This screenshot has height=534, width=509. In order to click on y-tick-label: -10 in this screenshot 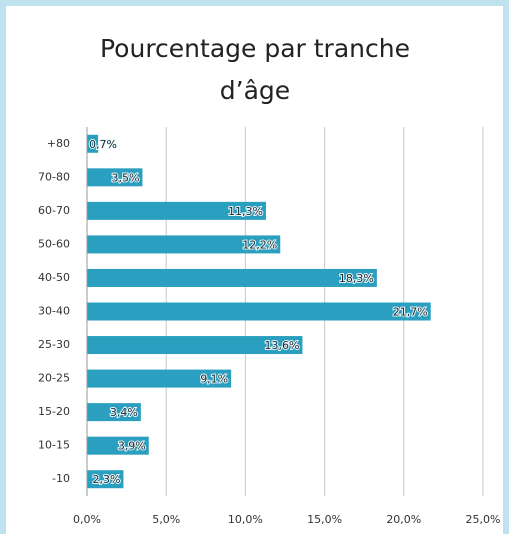, I will do `click(61, 478)`.